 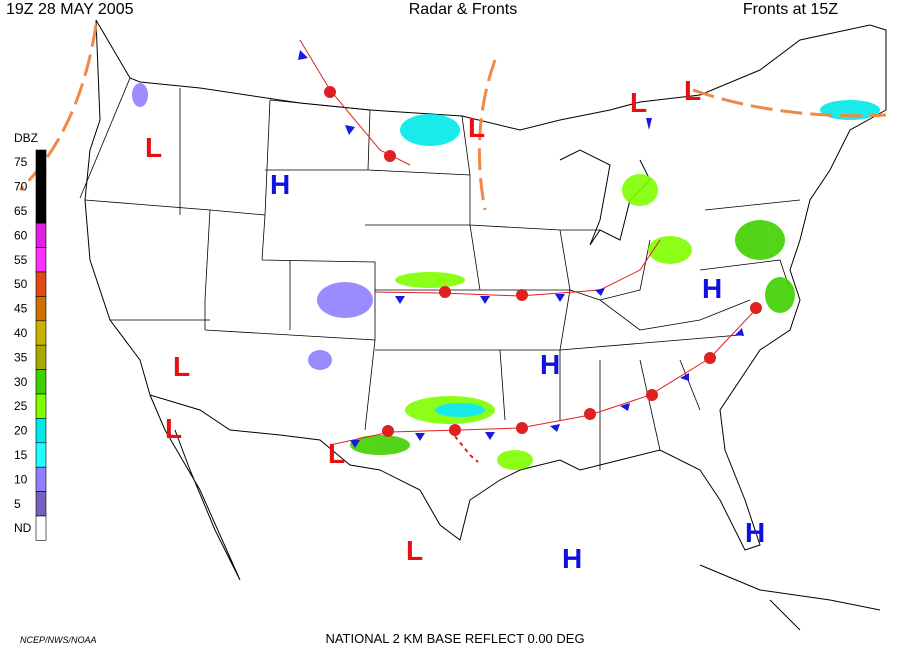 I want to click on legend-label: 55, so click(x=21, y=260).